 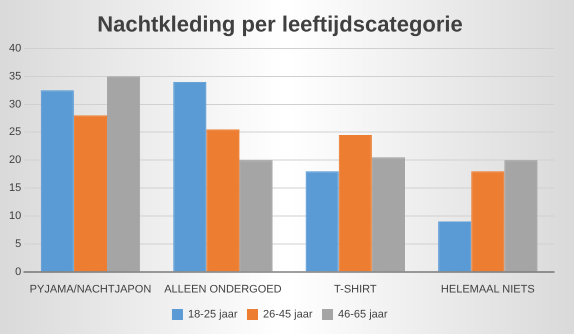 I want to click on x-tick-label: ALLEEN ONDERGOED, so click(x=223, y=289).